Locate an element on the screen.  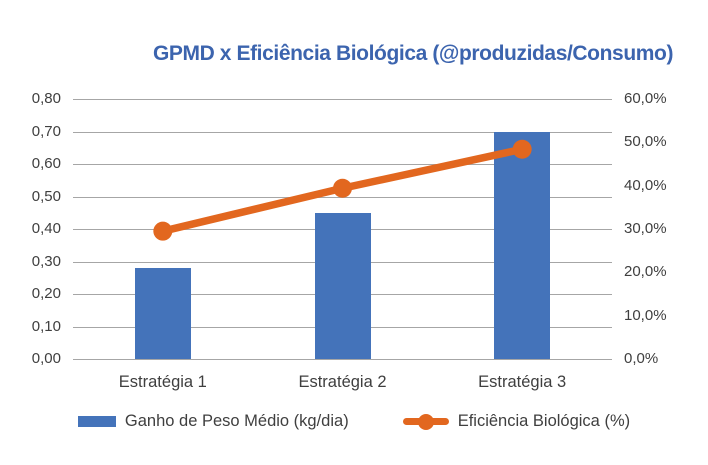
line-point-Estratégia 3 is located at coordinates (522, 149).